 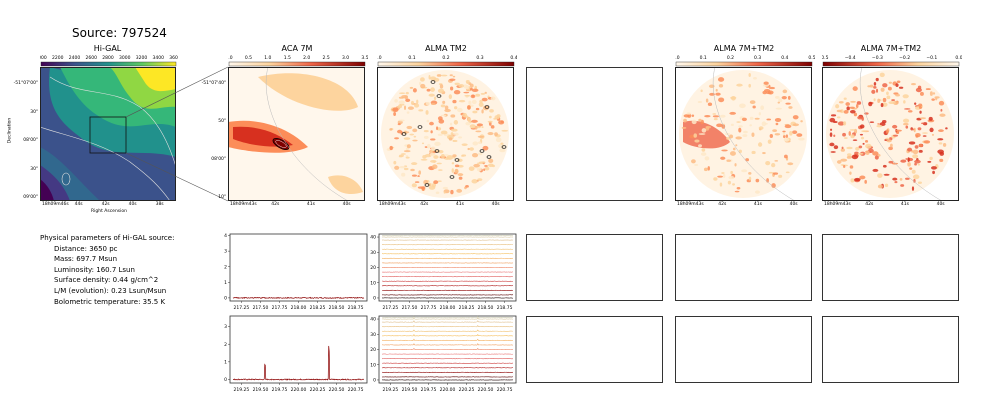 What do you see at coordinates (30, 140) in the screenshot?
I see `image-ytick-label: 08'00"` at bounding box center [30, 140].